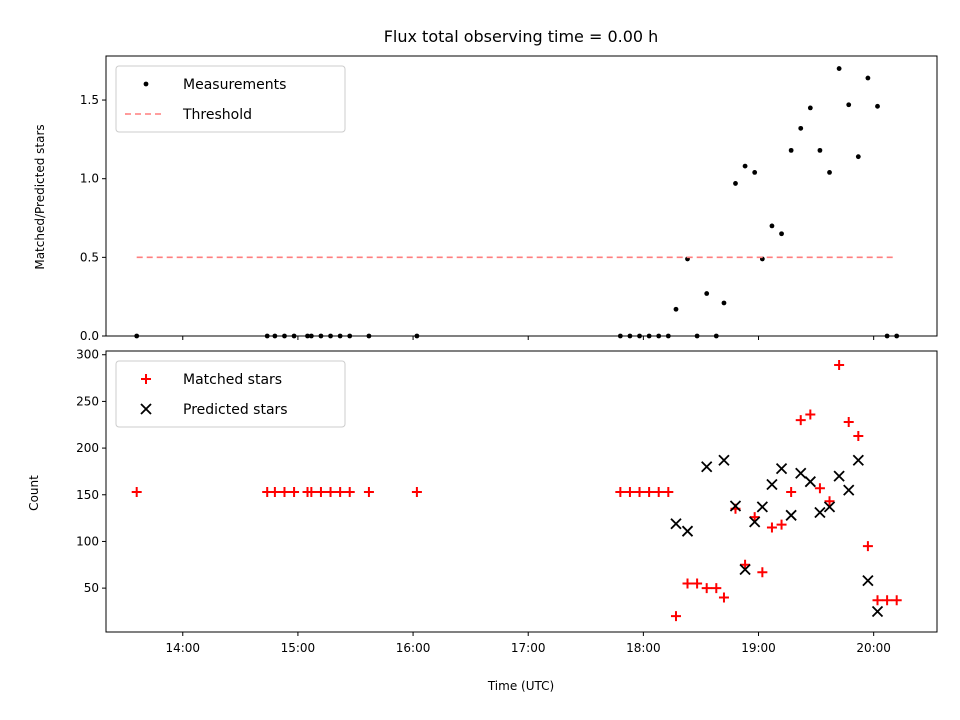 The image size is (960, 720). I want to click on x-tick-label: 18:00, so click(643, 648).